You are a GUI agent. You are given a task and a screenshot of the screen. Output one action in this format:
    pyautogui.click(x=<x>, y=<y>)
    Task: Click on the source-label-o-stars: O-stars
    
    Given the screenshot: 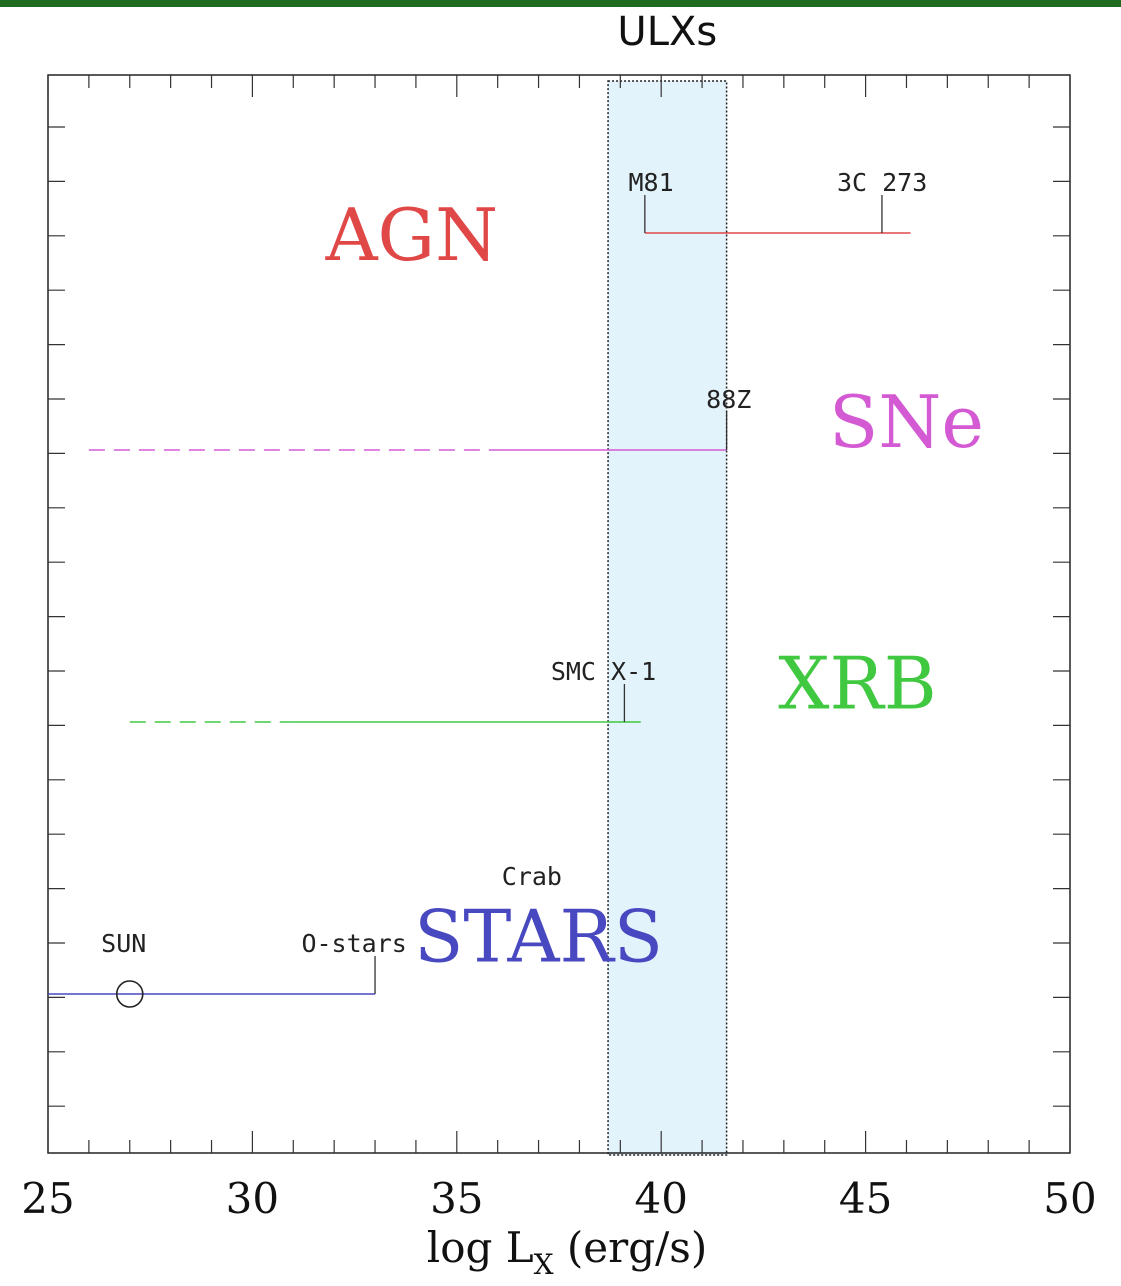 What is the action you would take?
    pyautogui.click(x=353, y=943)
    